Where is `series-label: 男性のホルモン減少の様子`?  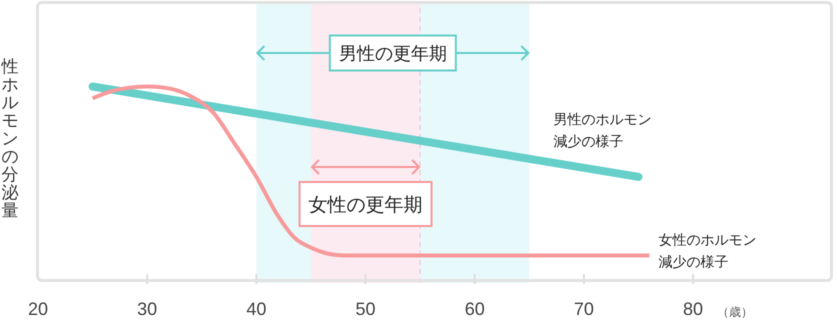 series-label: 男性のホルモン減少の様子 is located at coordinates (602, 129).